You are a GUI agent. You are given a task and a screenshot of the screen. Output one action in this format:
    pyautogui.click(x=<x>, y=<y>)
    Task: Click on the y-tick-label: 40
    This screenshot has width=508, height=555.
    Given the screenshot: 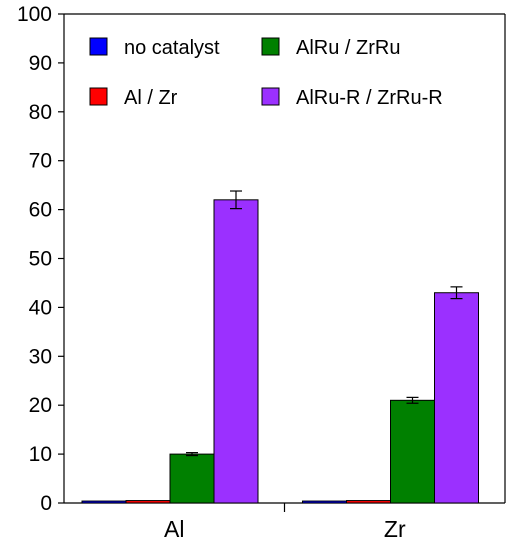 What is the action you would take?
    pyautogui.click(x=40, y=307)
    